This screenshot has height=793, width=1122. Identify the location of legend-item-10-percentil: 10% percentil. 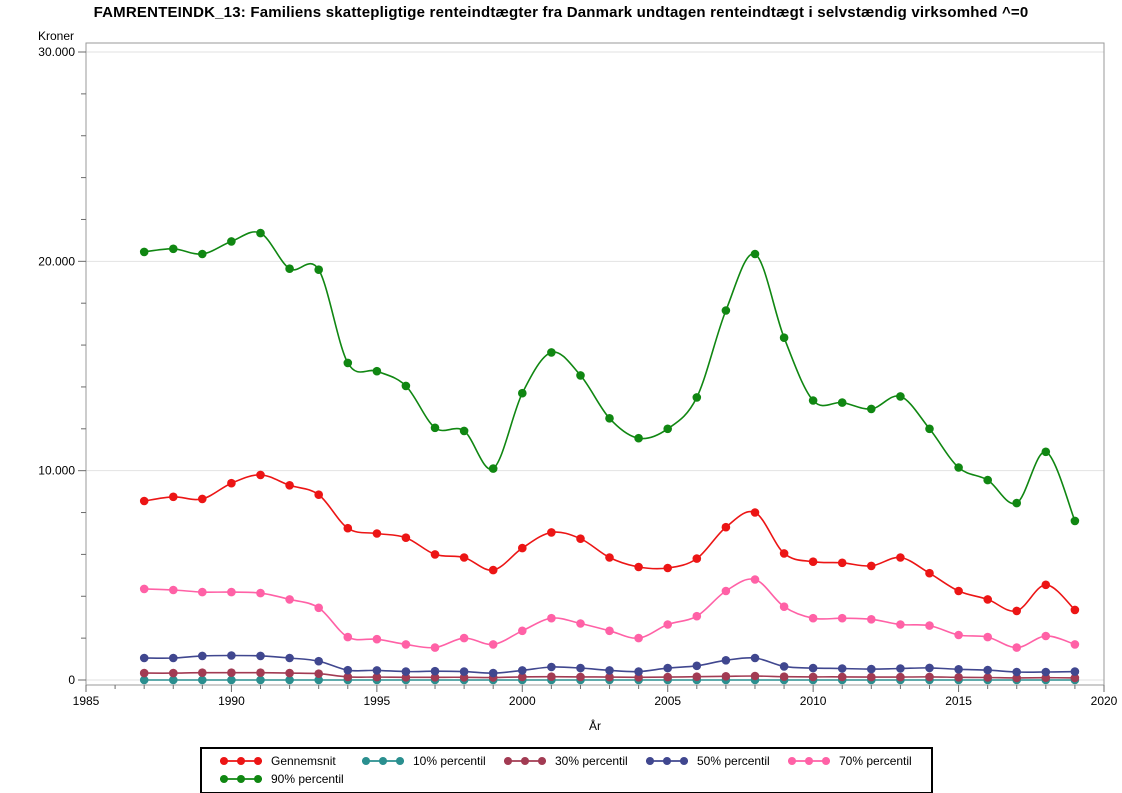
(431, 761).